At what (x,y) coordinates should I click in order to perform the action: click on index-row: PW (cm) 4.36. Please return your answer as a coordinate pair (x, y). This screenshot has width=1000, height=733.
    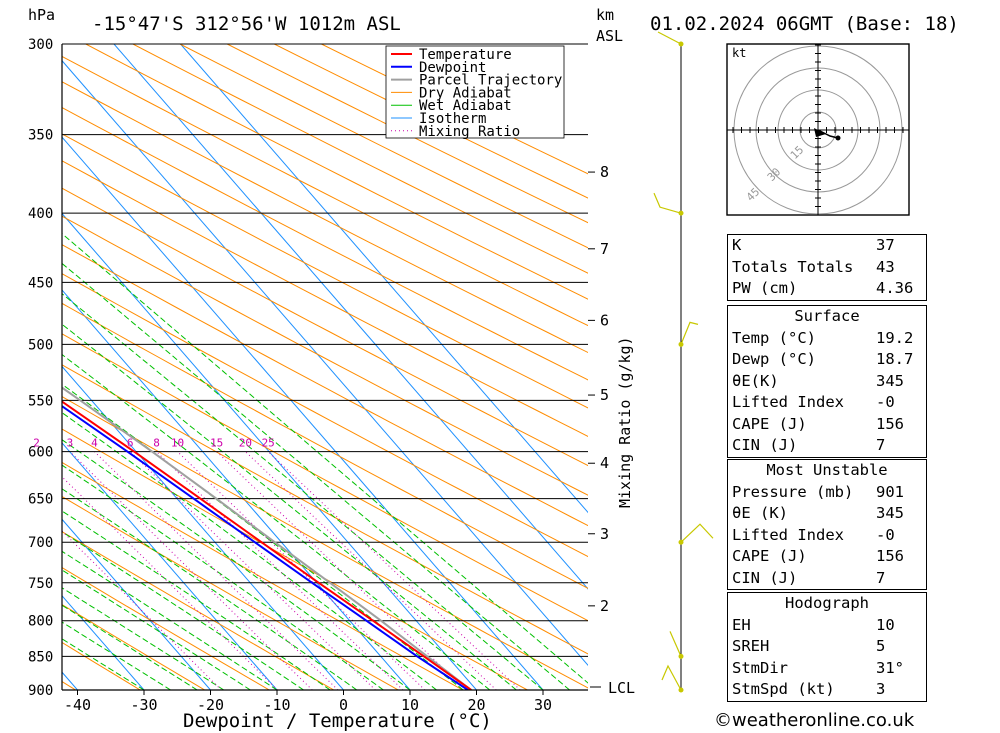
    Looking at the image, I should click on (827, 289).